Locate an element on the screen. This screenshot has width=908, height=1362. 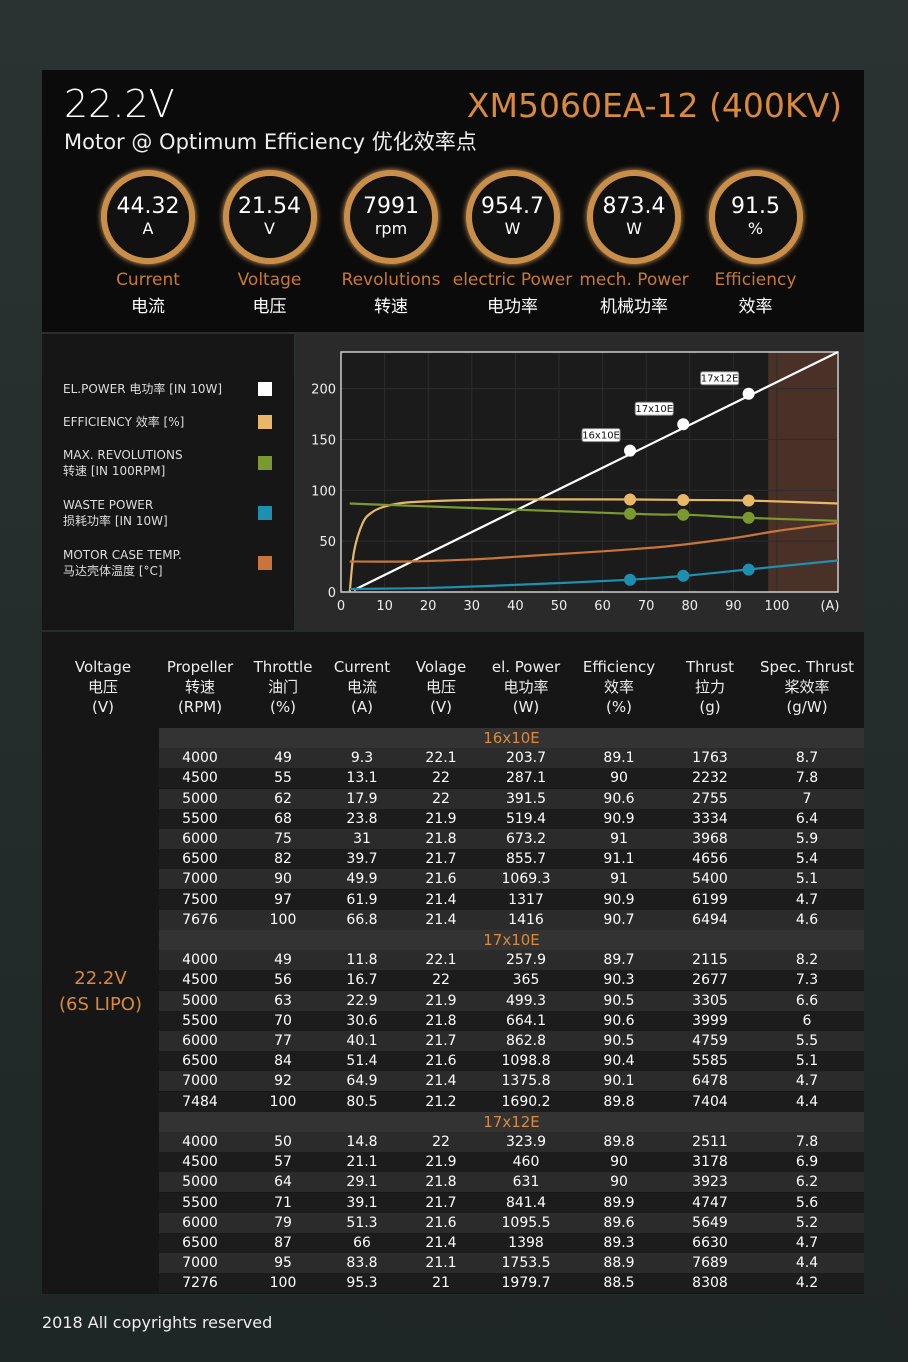
gauge-ring: 873.4 W is located at coordinates (634, 217).